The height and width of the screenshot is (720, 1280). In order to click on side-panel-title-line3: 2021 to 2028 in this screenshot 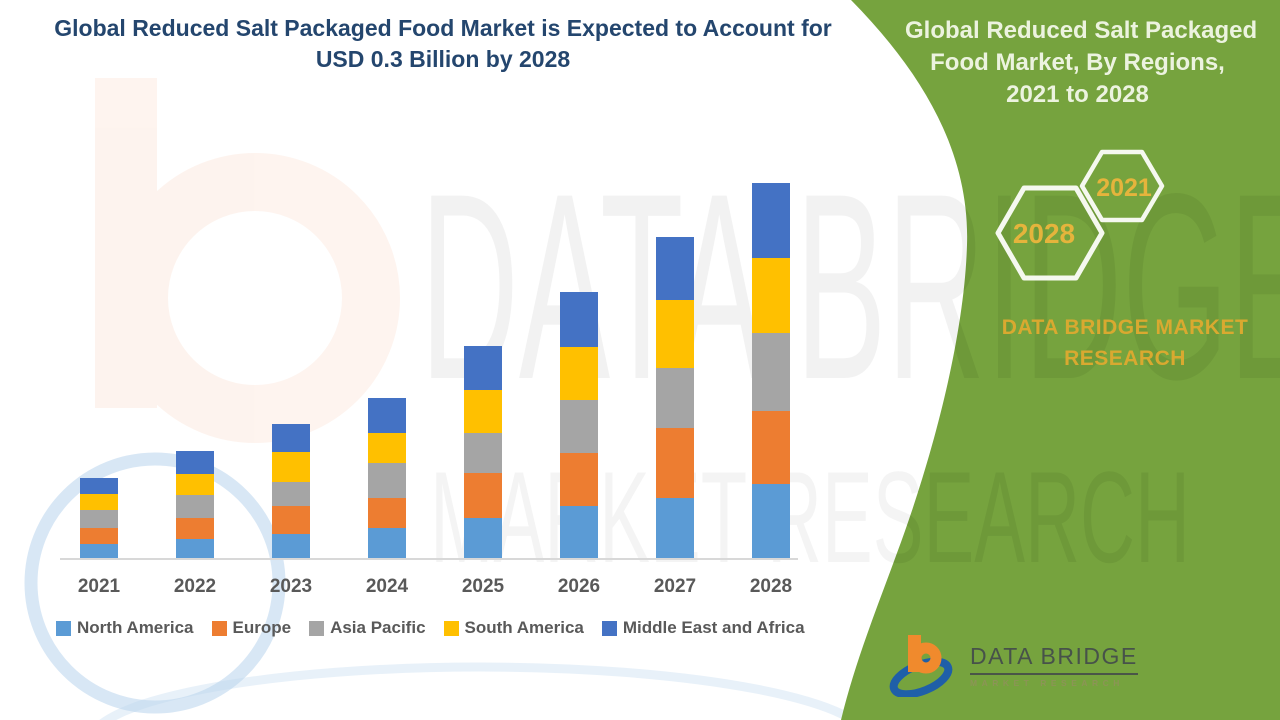, I will do `click(1077, 94)`.